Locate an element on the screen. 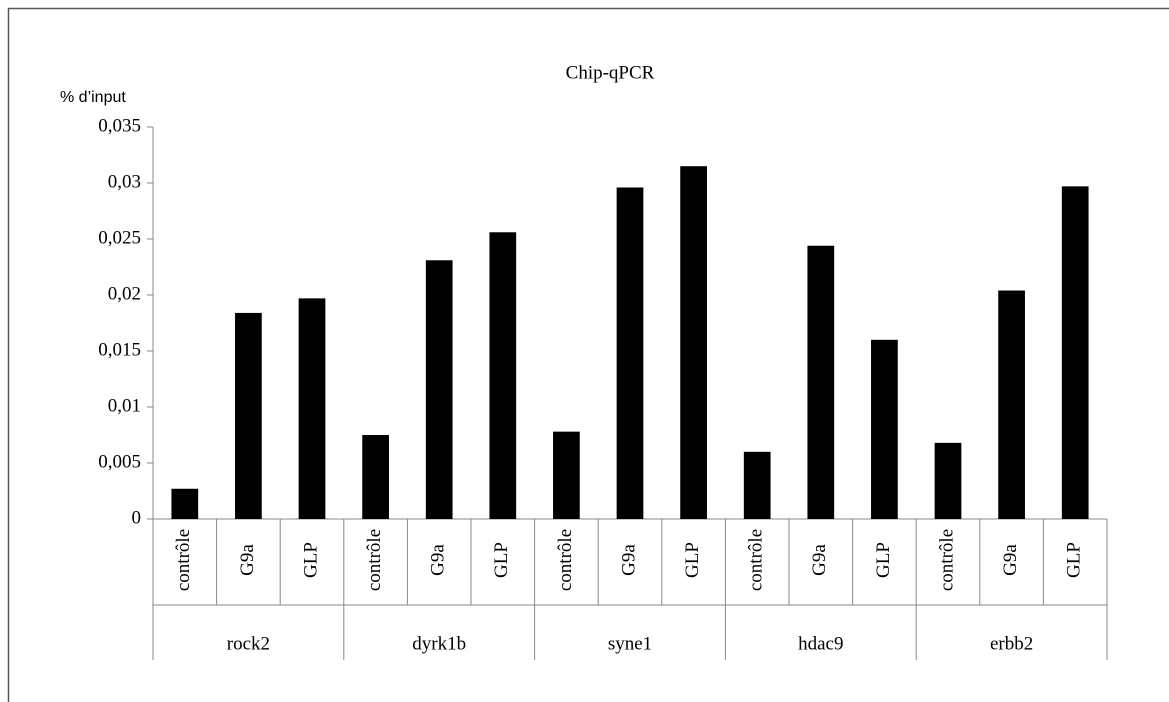  y-tick-label: 0,035 is located at coordinates (119, 125).